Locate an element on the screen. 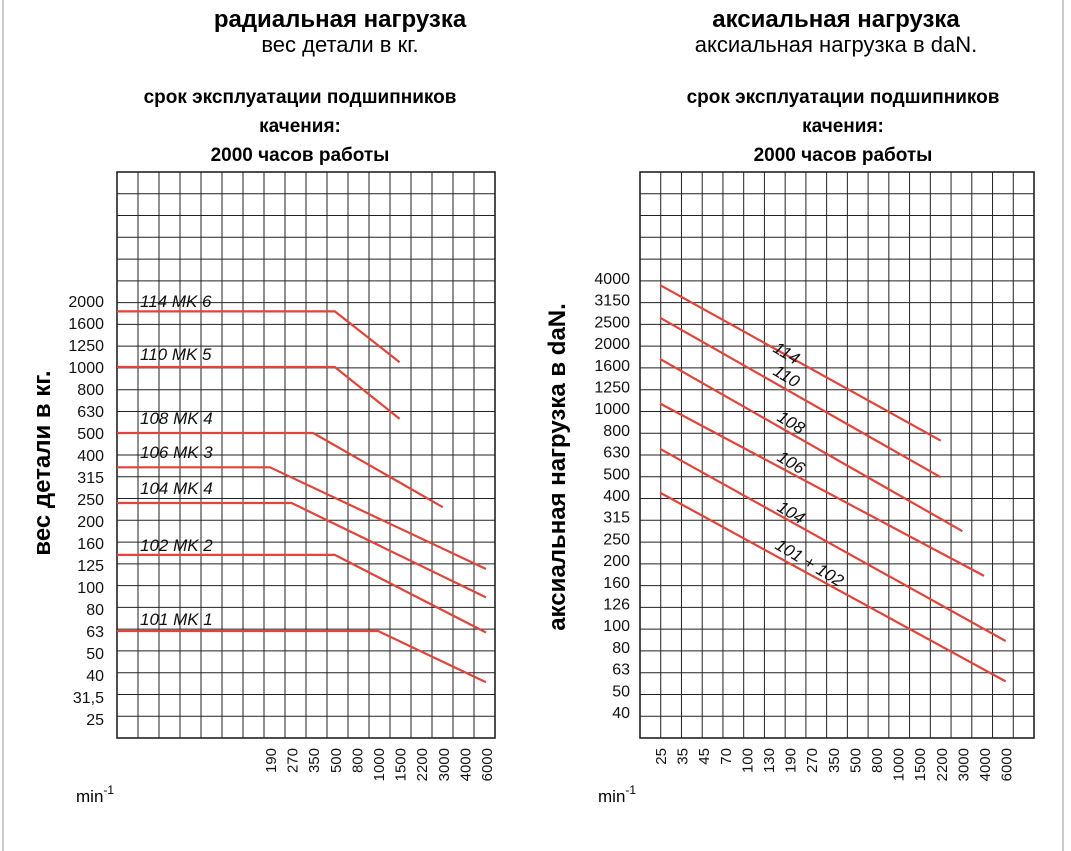  chart-axial-x-unit: min-1 is located at coordinates (617, 794).